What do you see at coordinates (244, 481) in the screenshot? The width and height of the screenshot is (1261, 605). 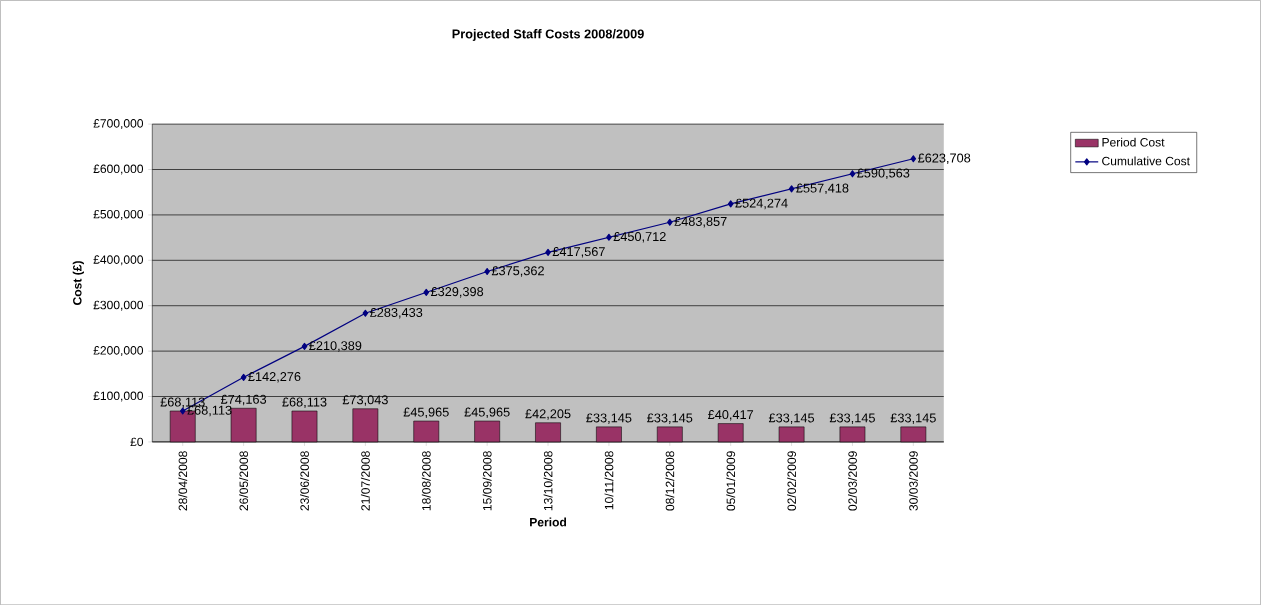 I see `x-tick-label: 26/05/2008` at bounding box center [244, 481].